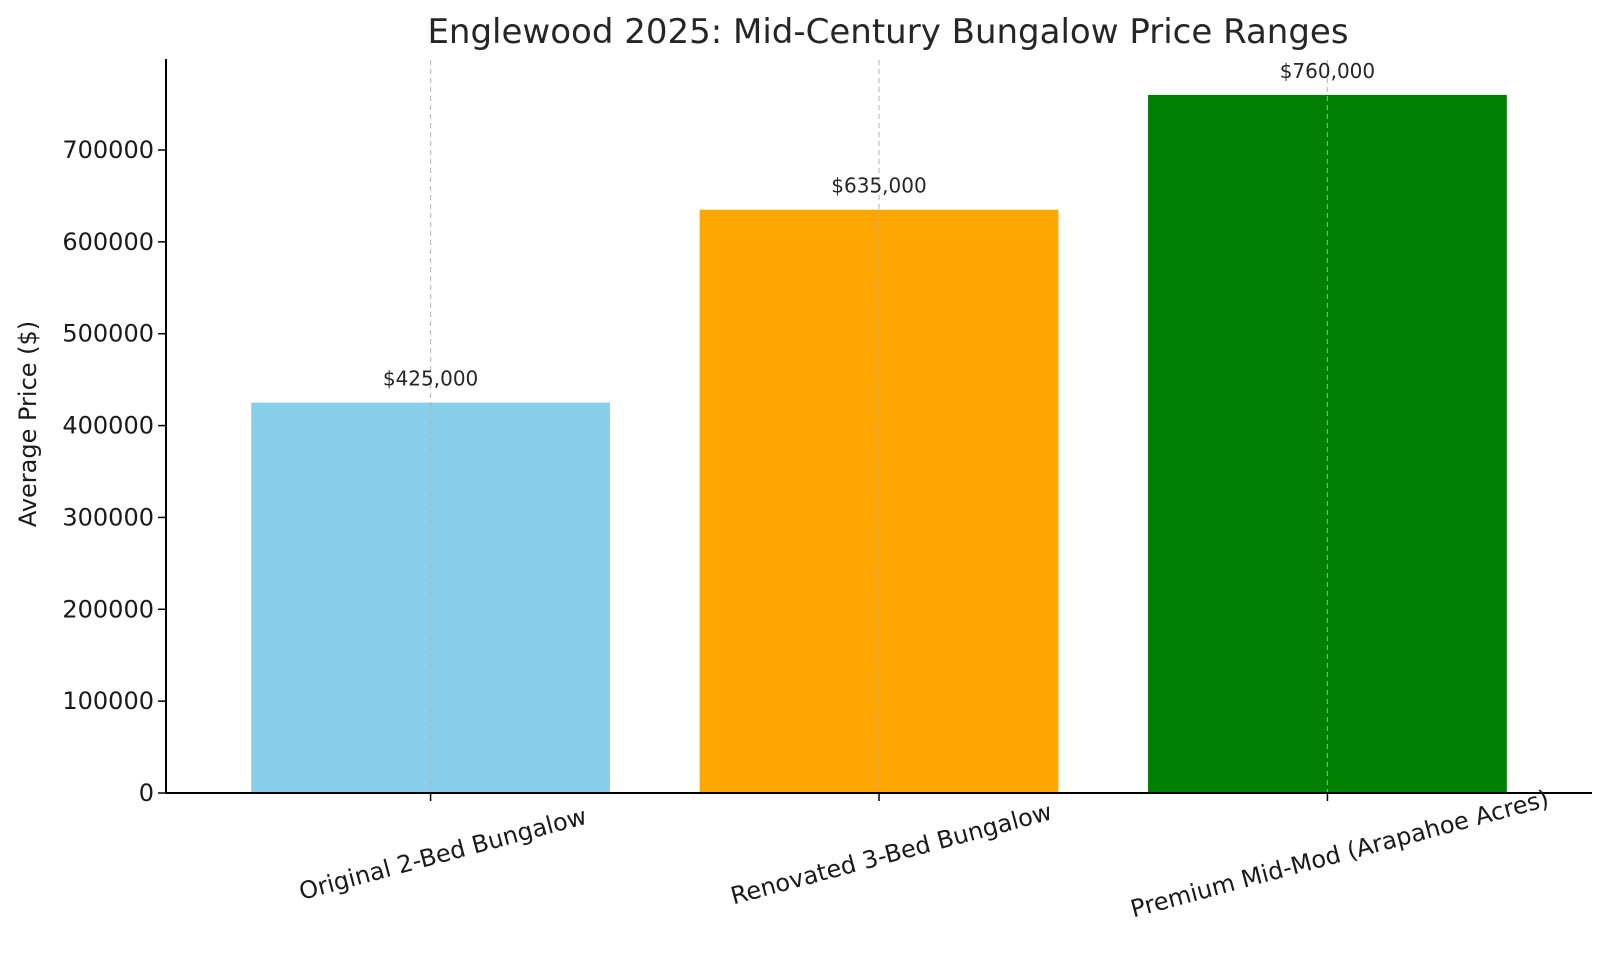 Image resolution: width=1600 pixels, height=965 pixels. I want to click on y-tick-label: 200000, so click(108, 609).